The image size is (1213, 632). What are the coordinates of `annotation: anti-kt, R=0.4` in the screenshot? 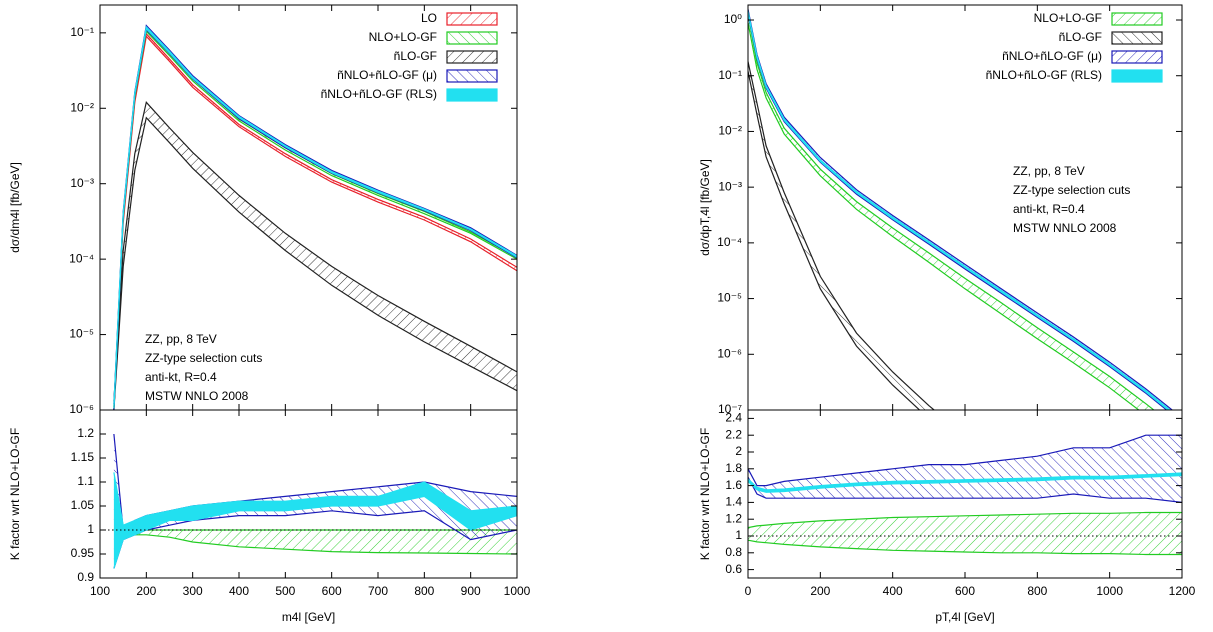 It's located at (181, 377).